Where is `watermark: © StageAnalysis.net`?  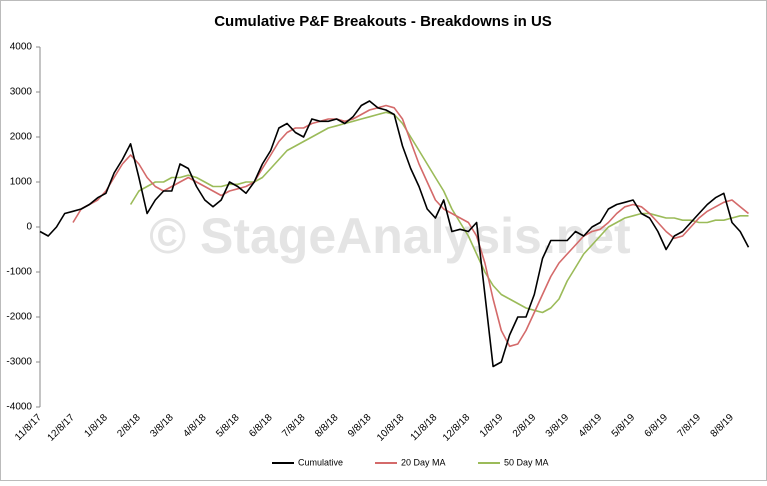
watermark: © StageAnalysis.net is located at coordinates (390, 236).